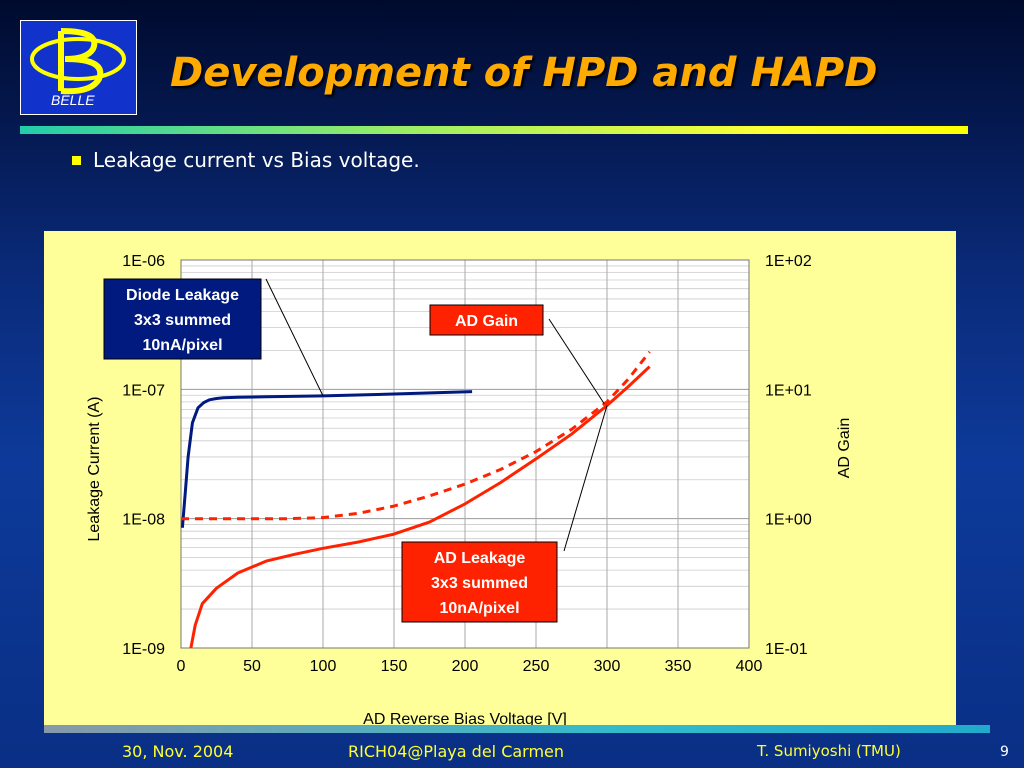 The width and height of the screenshot is (1024, 768). What do you see at coordinates (143, 390) in the screenshot?
I see `y-tick-label: 1E-07` at bounding box center [143, 390].